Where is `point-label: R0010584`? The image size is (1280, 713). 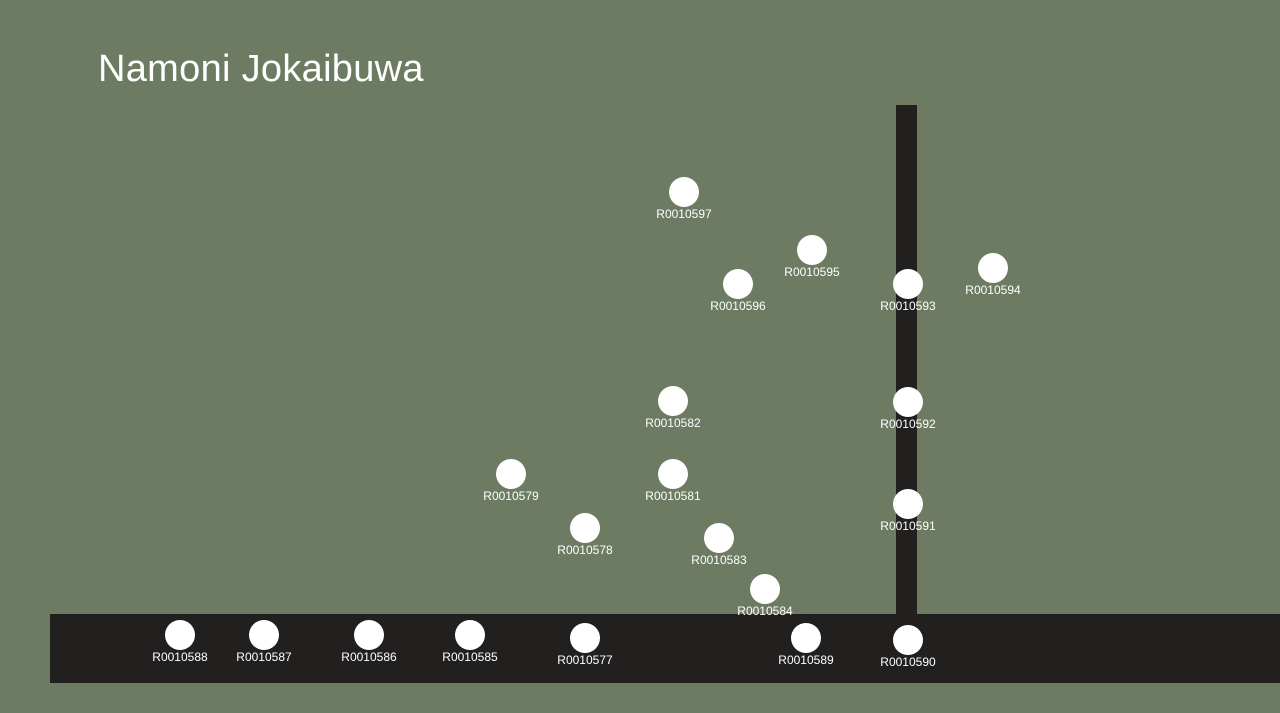
point-label: R0010584 is located at coordinates (765, 611).